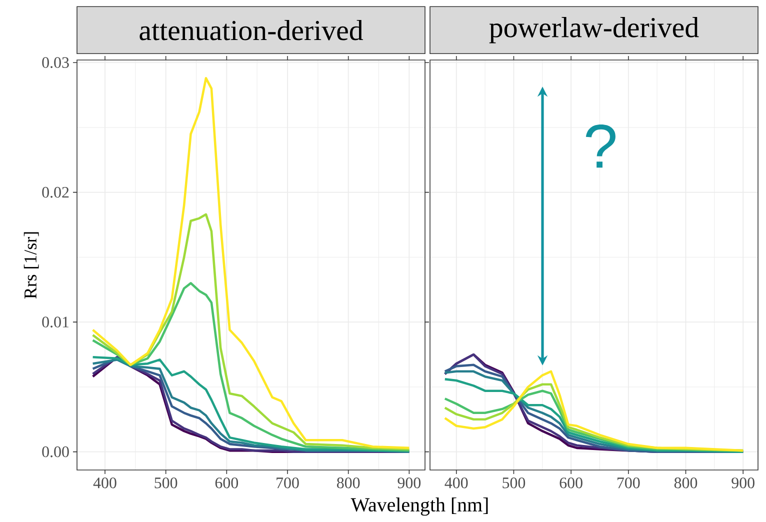  What do you see at coordinates (251, 367) in the screenshot?
I see `line-series` at bounding box center [251, 367].